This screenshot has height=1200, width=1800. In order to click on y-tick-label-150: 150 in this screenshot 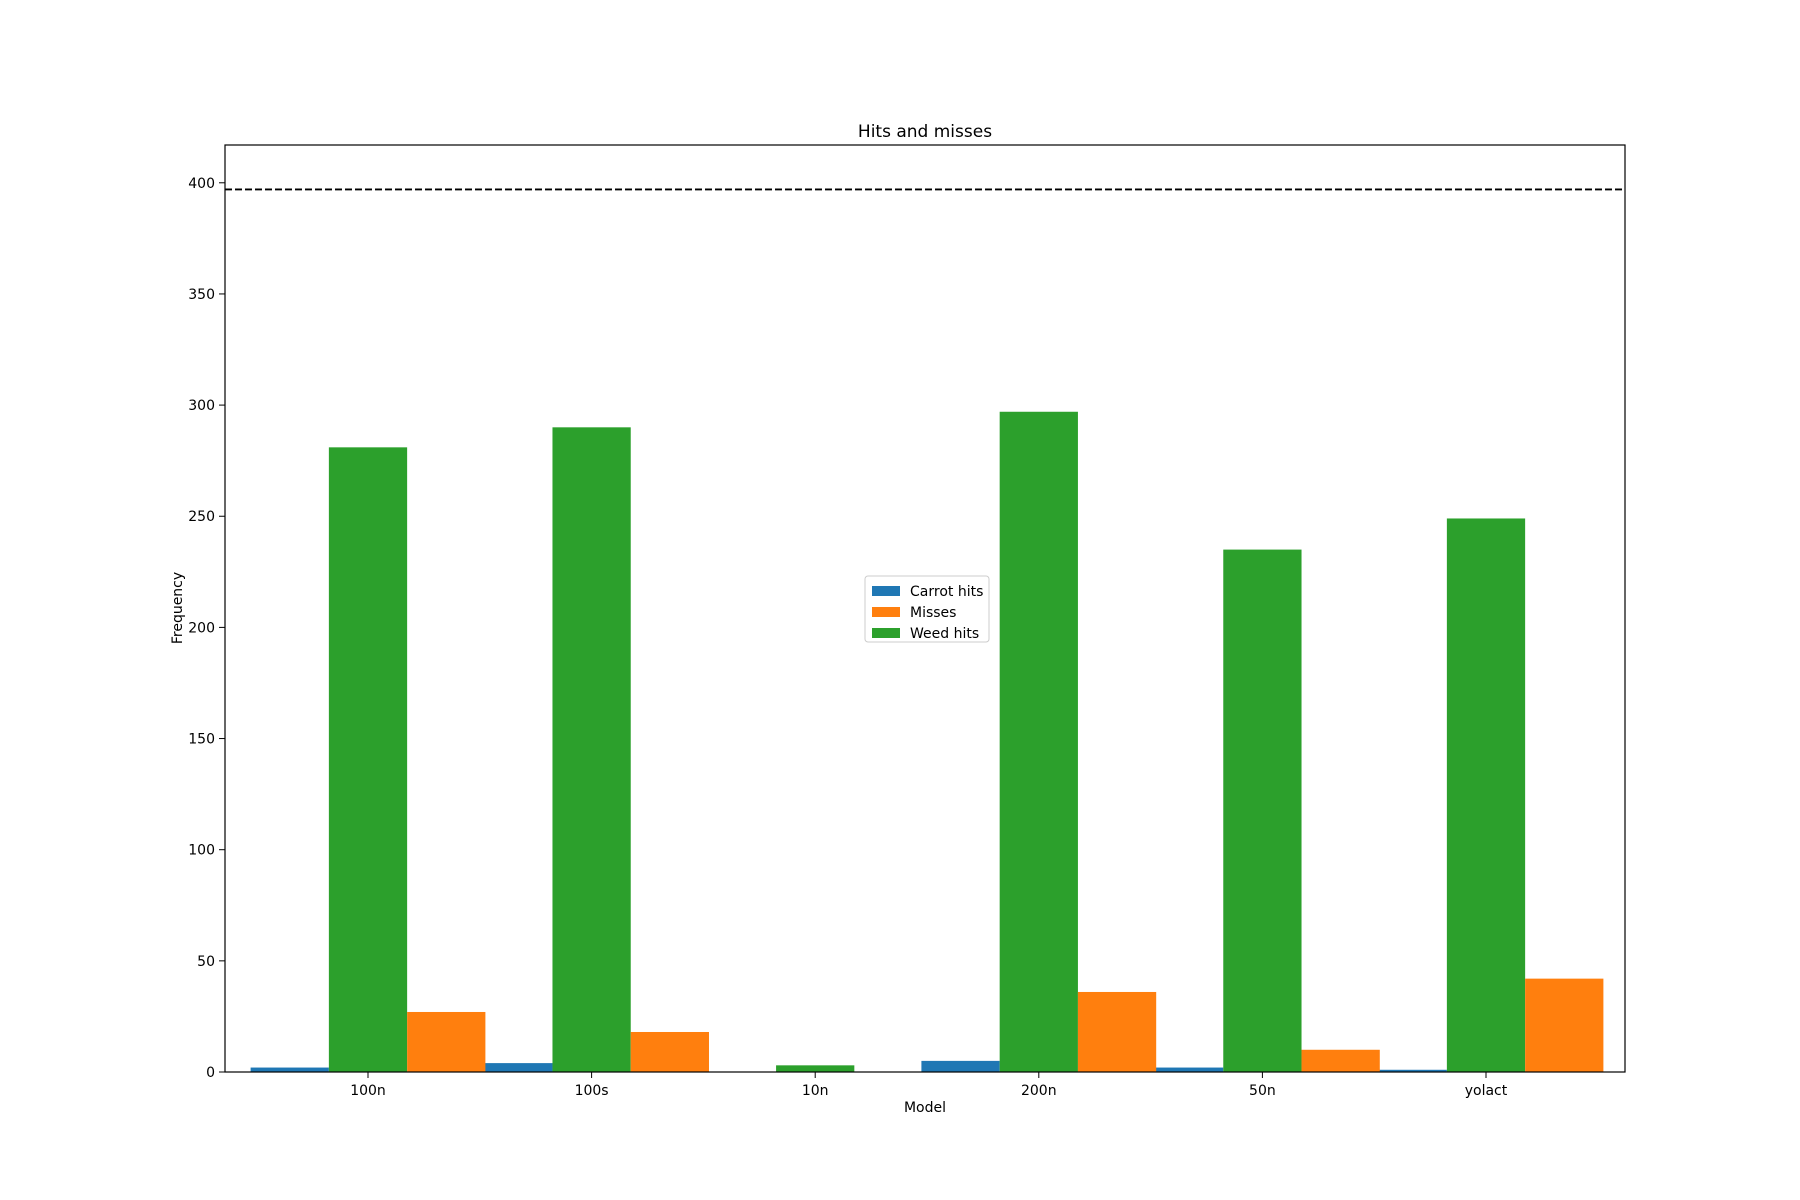, I will do `click(201, 740)`.